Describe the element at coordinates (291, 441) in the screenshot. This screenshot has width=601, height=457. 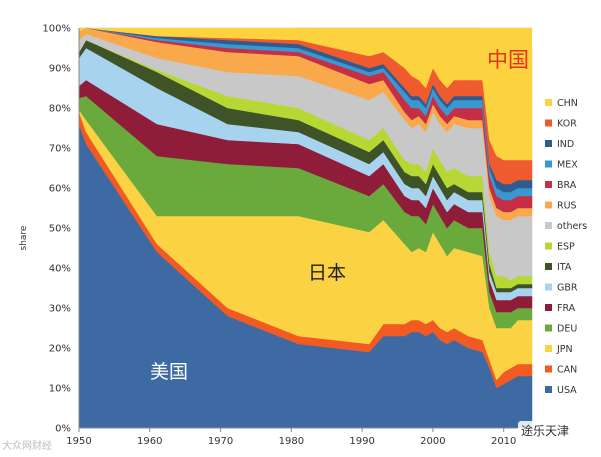
I see `x-tick-label: 1980` at that location.